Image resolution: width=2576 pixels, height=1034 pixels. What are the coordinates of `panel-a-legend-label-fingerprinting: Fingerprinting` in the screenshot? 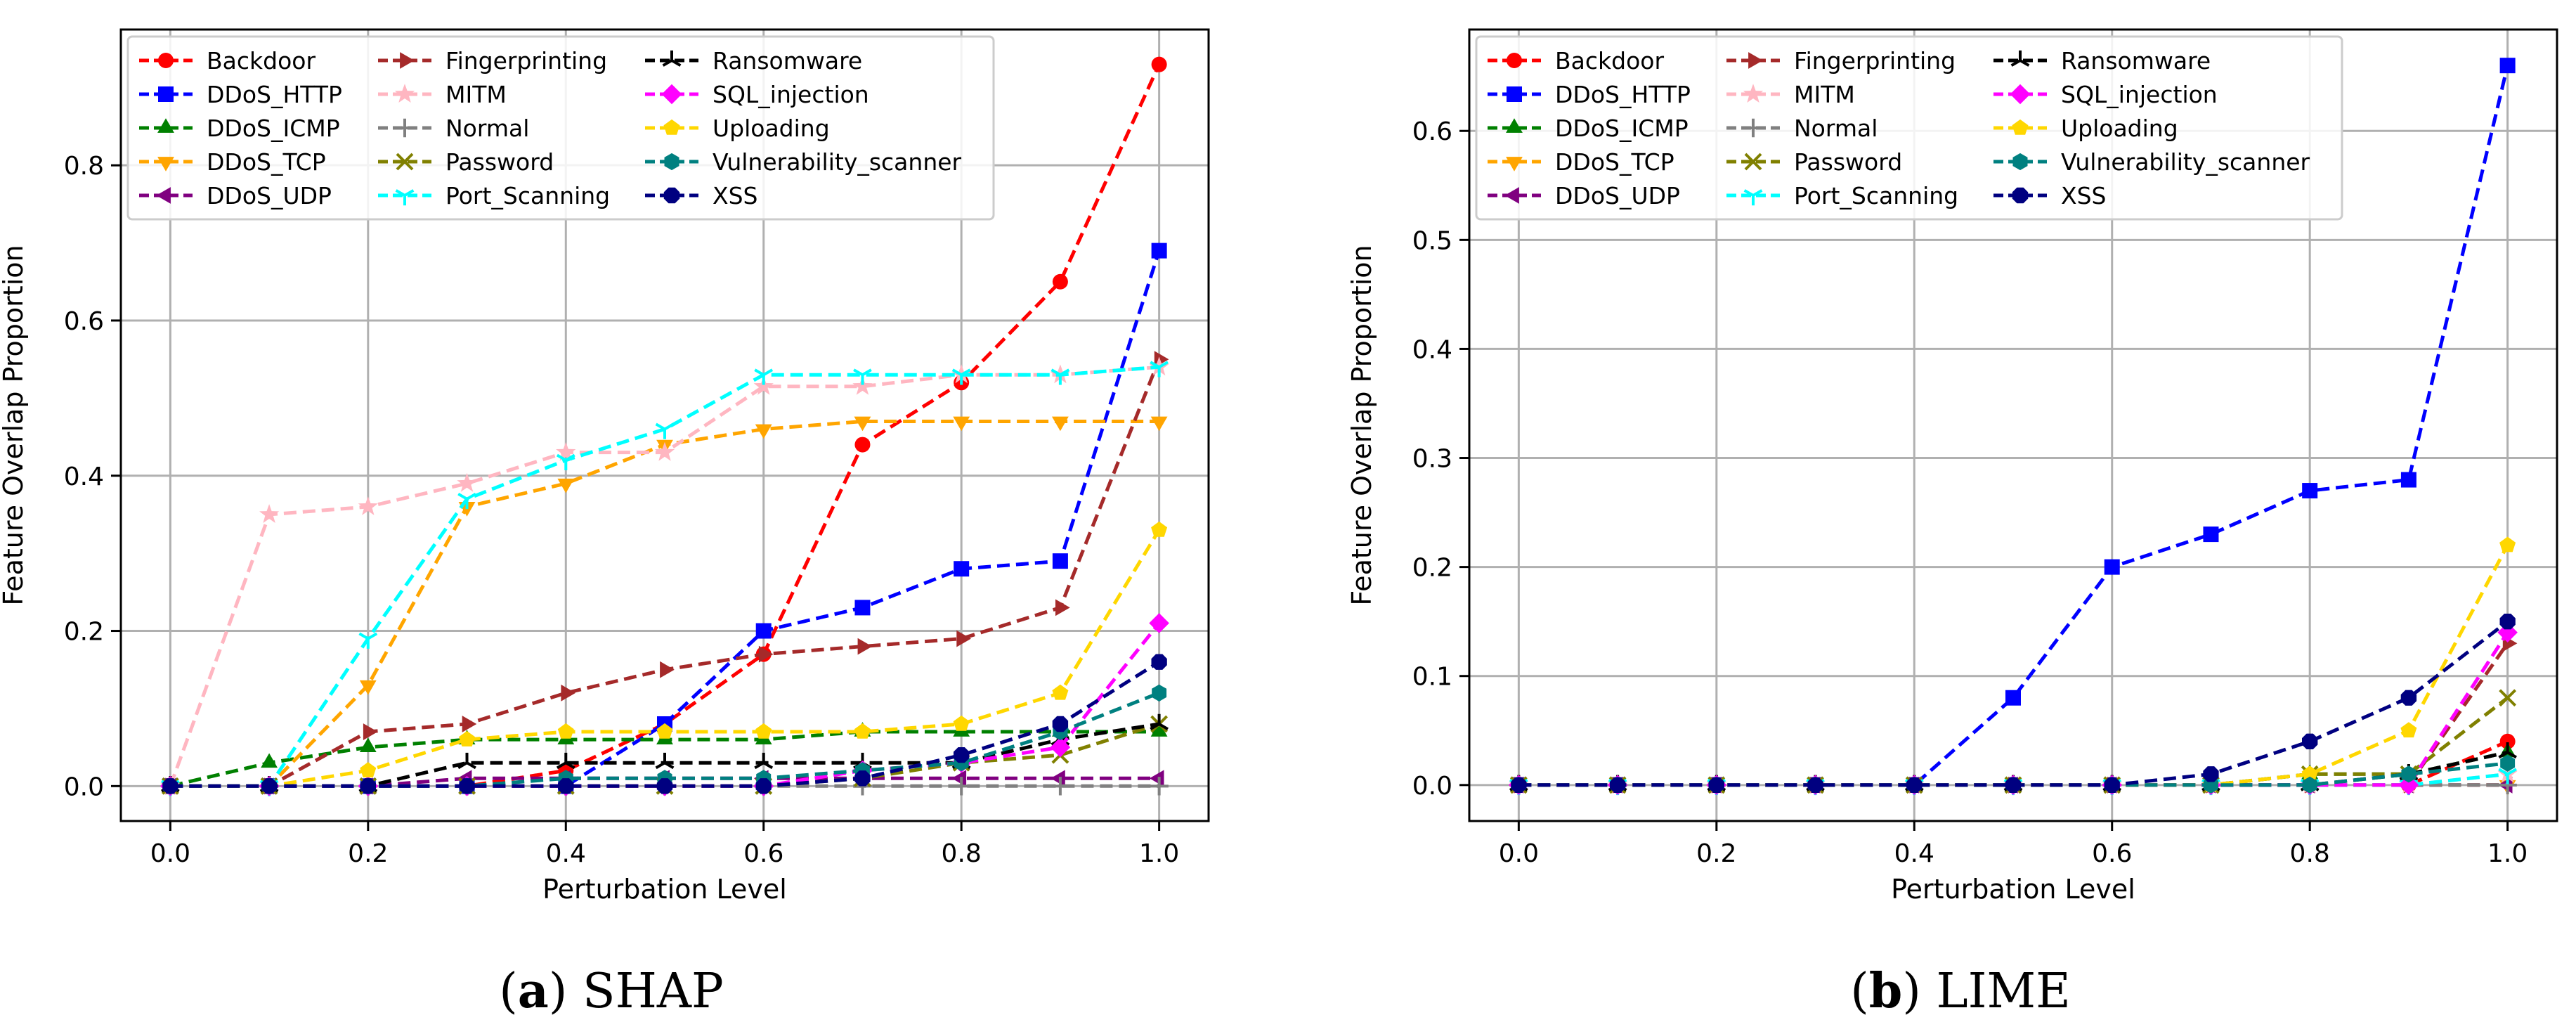 It's located at (526, 61).